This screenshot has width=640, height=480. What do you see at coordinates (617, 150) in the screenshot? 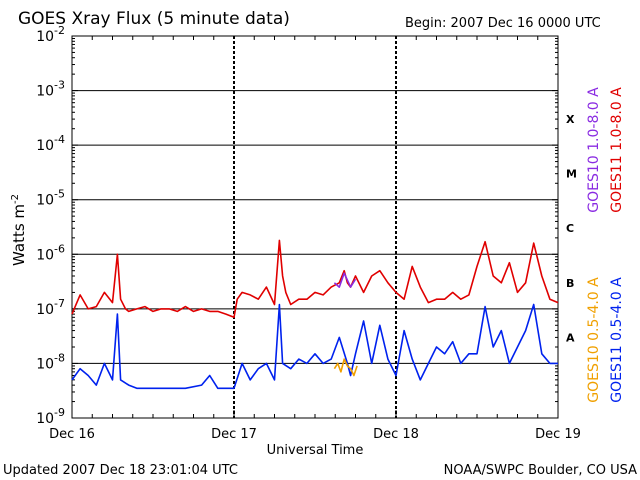
I see `legend-entry: GOES11 1.0-8.0 A` at bounding box center [617, 150].